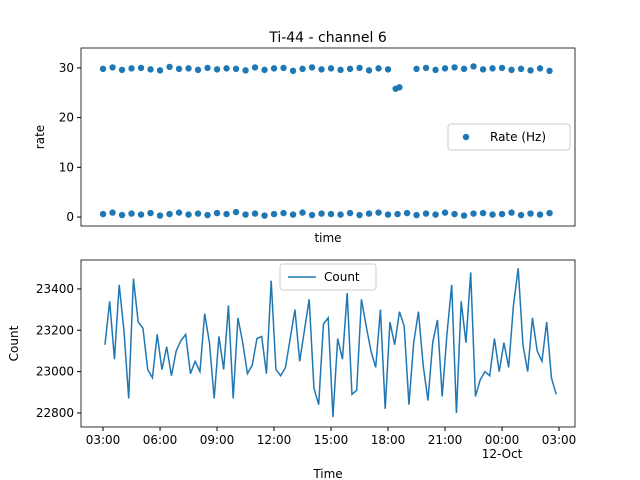  What do you see at coordinates (388, 440) in the screenshot?
I see `x-tick-label: 18:00` at bounding box center [388, 440].